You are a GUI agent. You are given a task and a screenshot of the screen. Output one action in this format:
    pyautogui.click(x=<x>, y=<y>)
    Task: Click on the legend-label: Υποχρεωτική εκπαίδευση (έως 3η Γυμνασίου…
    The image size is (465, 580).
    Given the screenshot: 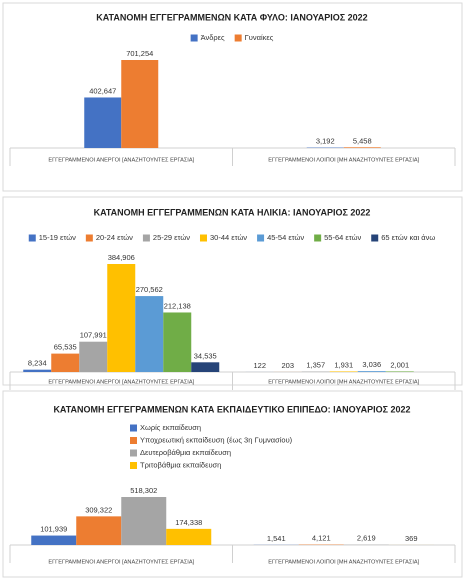 What is the action you would take?
    pyautogui.click(x=216, y=439)
    